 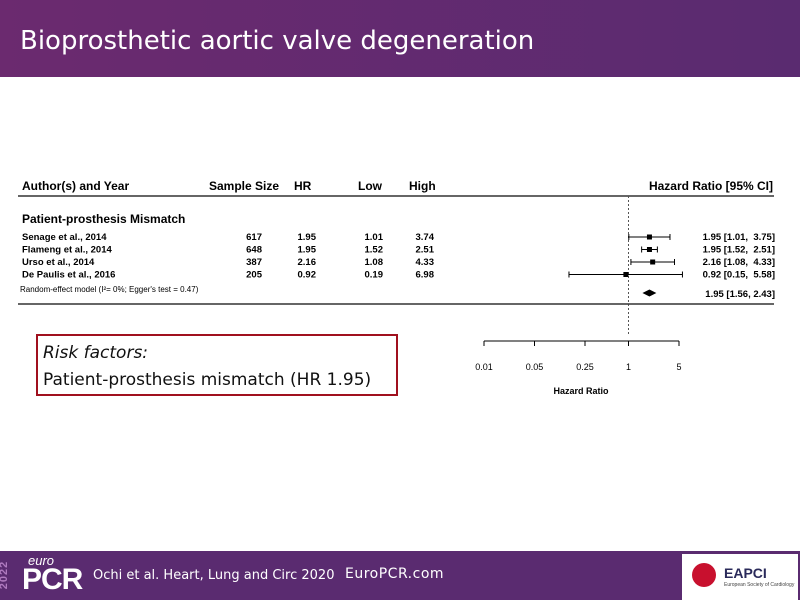 What do you see at coordinates (711, 186) in the screenshot?
I see `col-header-ci: Hazard Ratio [95% CI]` at bounding box center [711, 186].